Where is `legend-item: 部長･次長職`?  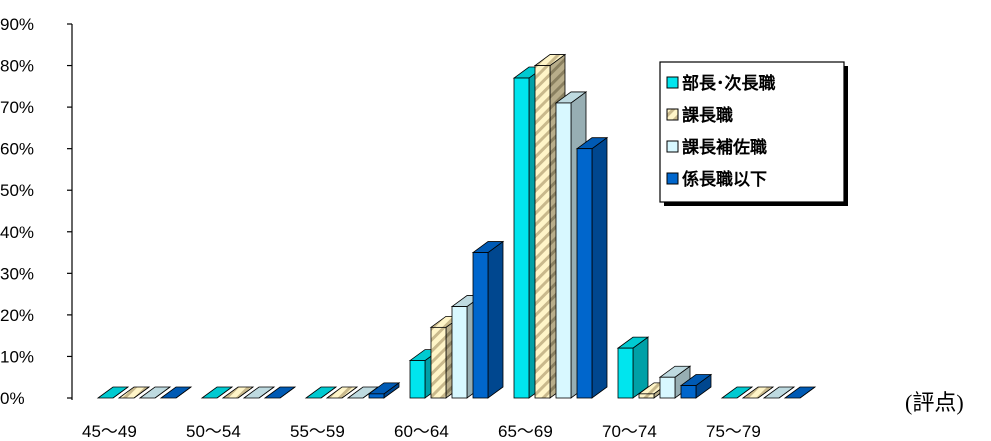
legend-item: 部長･次長職 is located at coordinates (721, 83).